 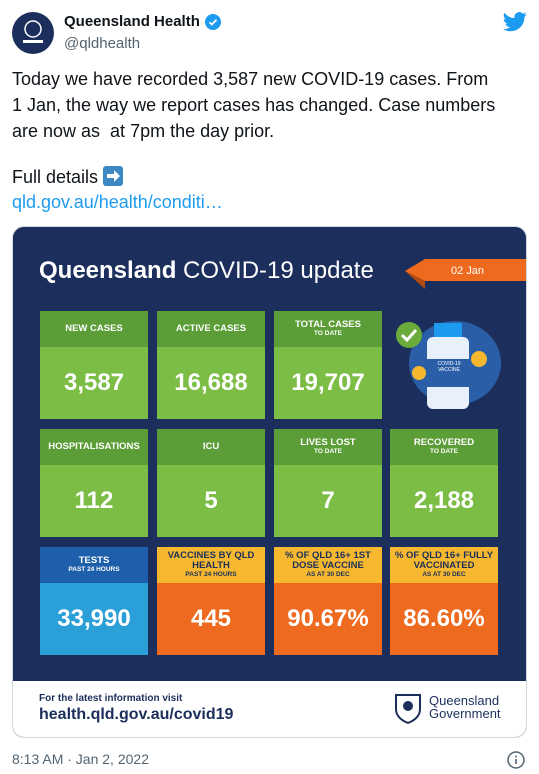 What do you see at coordinates (464, 700) in the screenshot?
I see `logo-line1: Queensland` at bounding box center [464, 700].